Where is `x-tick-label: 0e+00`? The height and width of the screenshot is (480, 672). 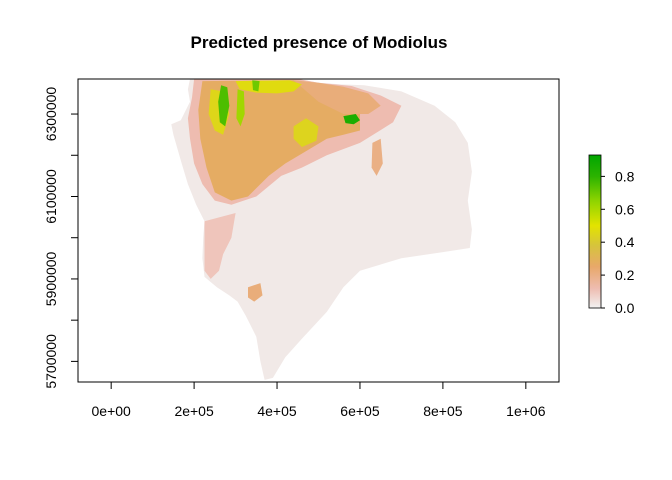
x-tick-label: 0e+00 is located at coordinates (112, 411).